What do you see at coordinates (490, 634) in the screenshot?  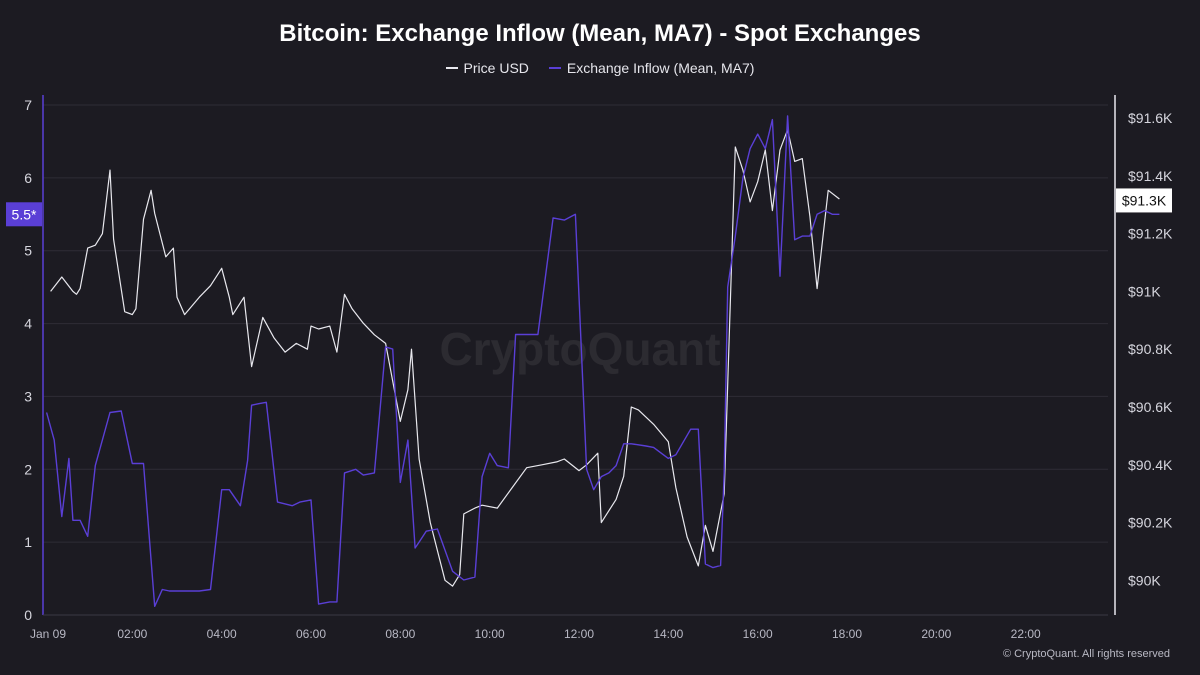 I see `x-tick-label: 10:00` at bounding box center [490, 634].